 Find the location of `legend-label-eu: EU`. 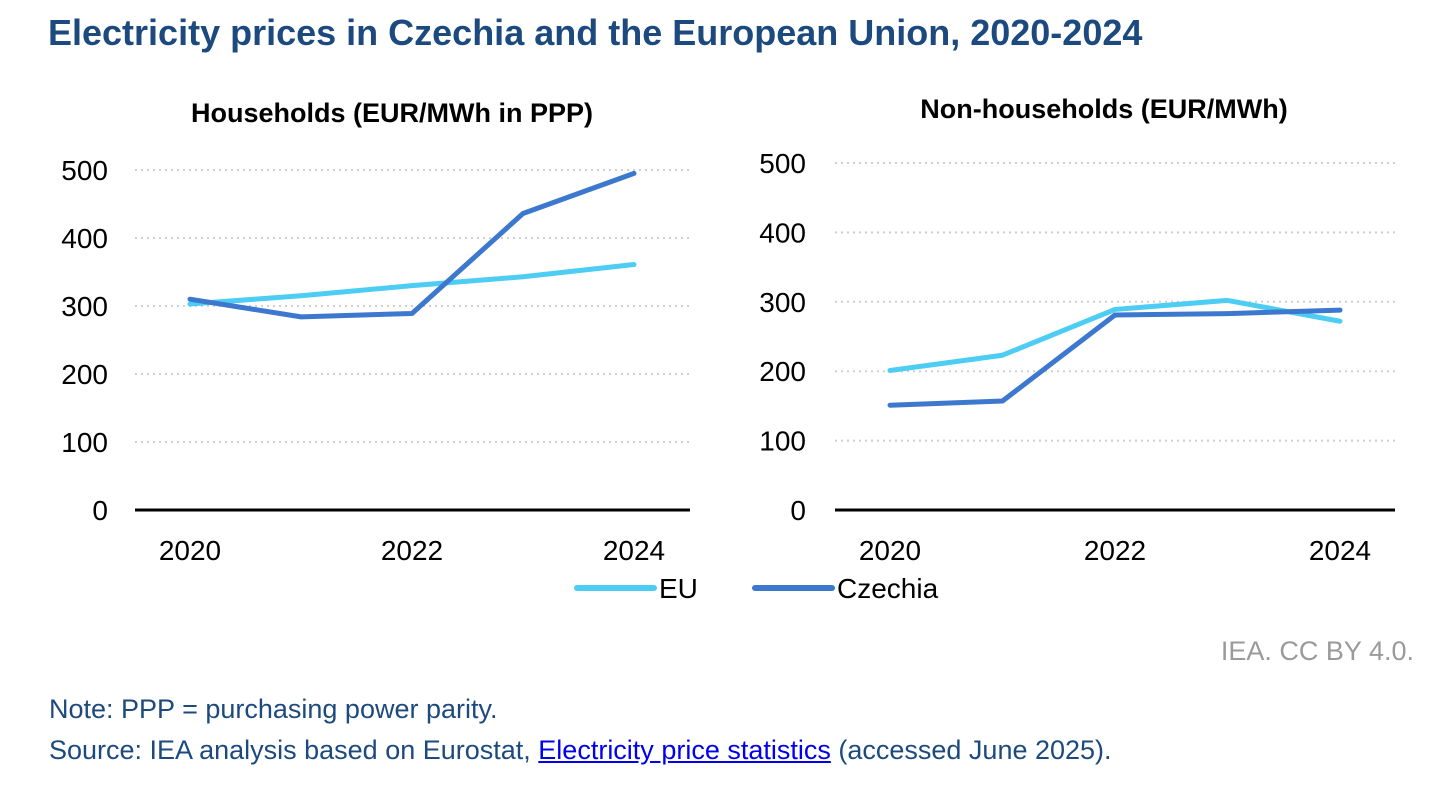

legend-label-eu: EU is located at coordinates (678, 588).